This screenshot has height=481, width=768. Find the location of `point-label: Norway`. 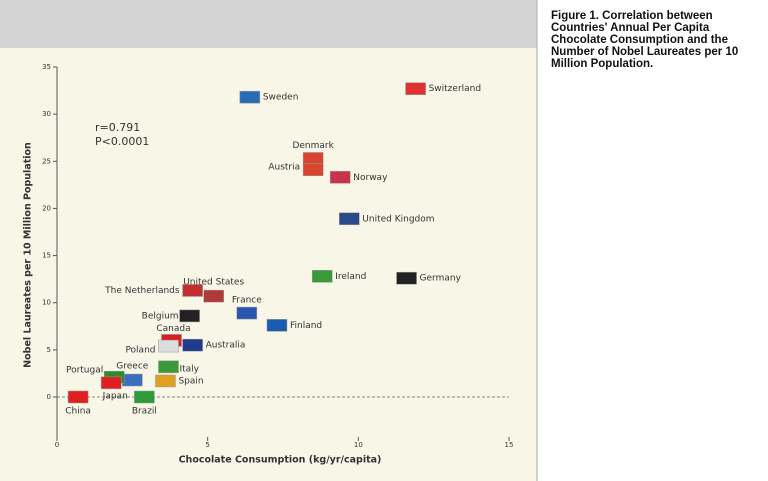

point-label: Norway is located at coordinates (370, 178).